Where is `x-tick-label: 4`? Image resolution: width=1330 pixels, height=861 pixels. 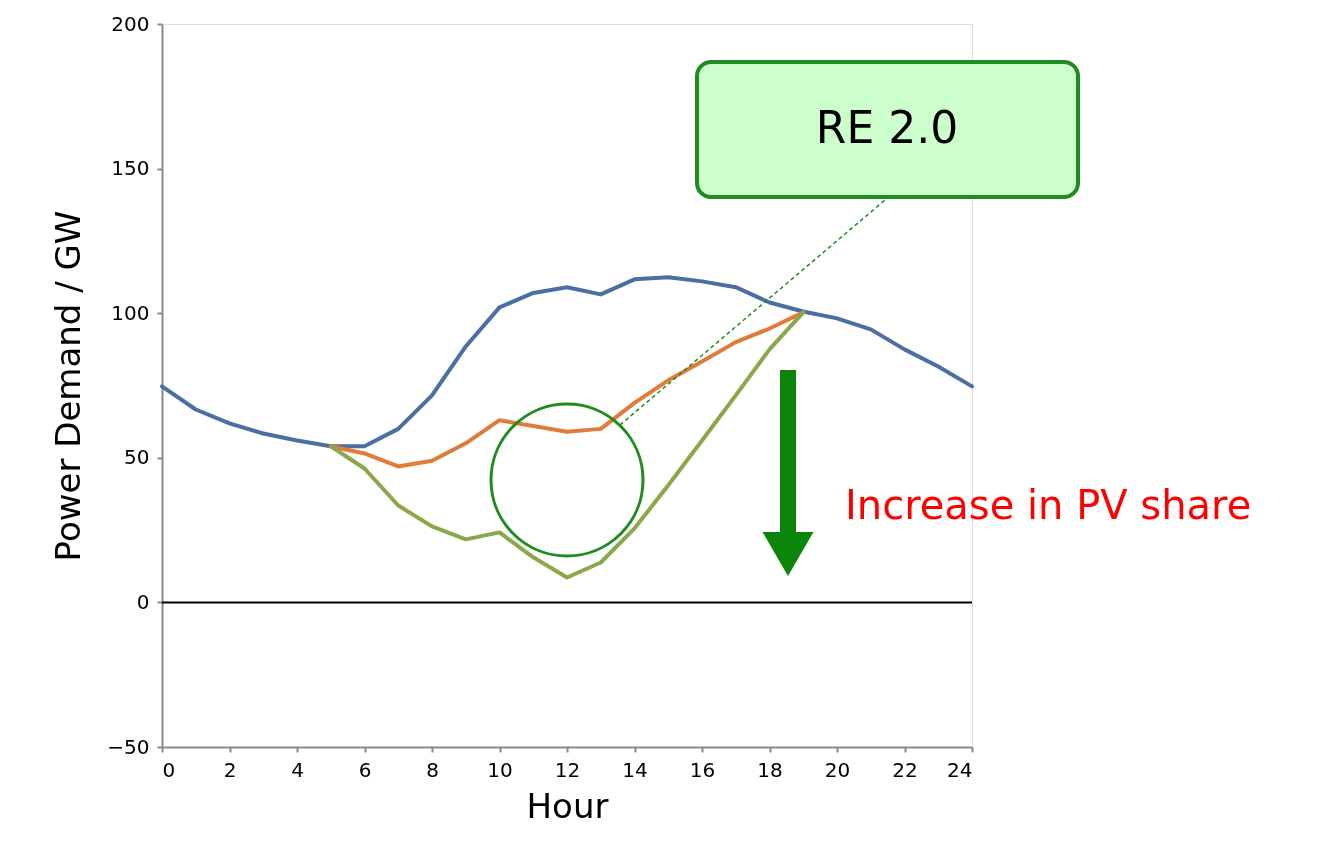
x-tick-label: 4 is located at coordinates (297, 769).